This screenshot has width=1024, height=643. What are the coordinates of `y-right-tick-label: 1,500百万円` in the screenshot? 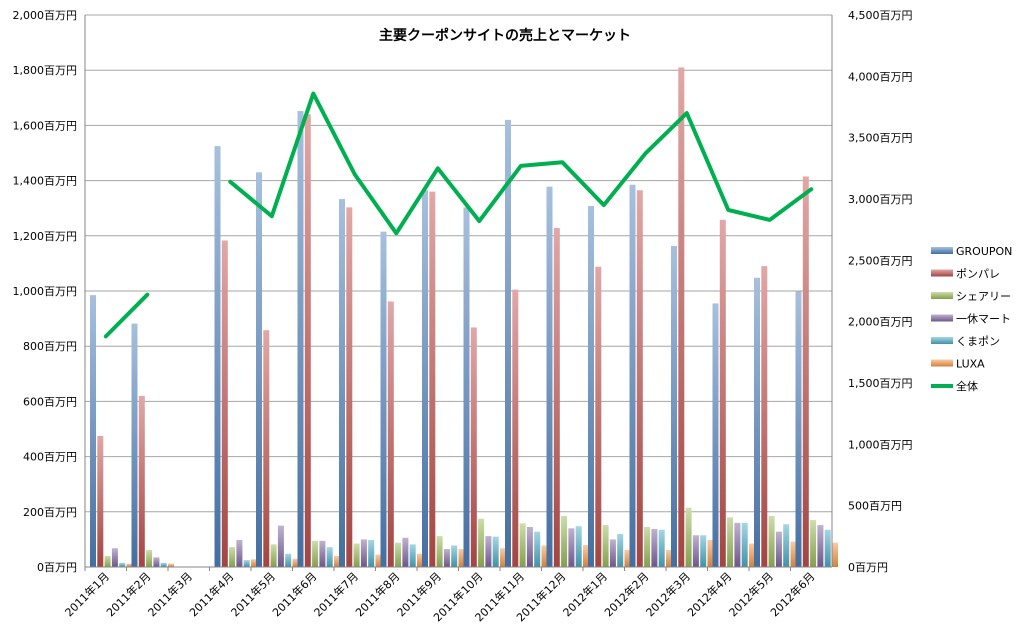 It's located at (880, 383).